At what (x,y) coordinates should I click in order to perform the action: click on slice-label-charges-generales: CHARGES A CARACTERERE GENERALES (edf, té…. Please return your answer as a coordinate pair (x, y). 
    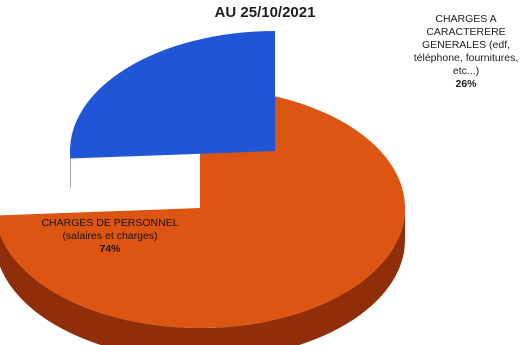
    Looking at the image, I should click on (465, 52).